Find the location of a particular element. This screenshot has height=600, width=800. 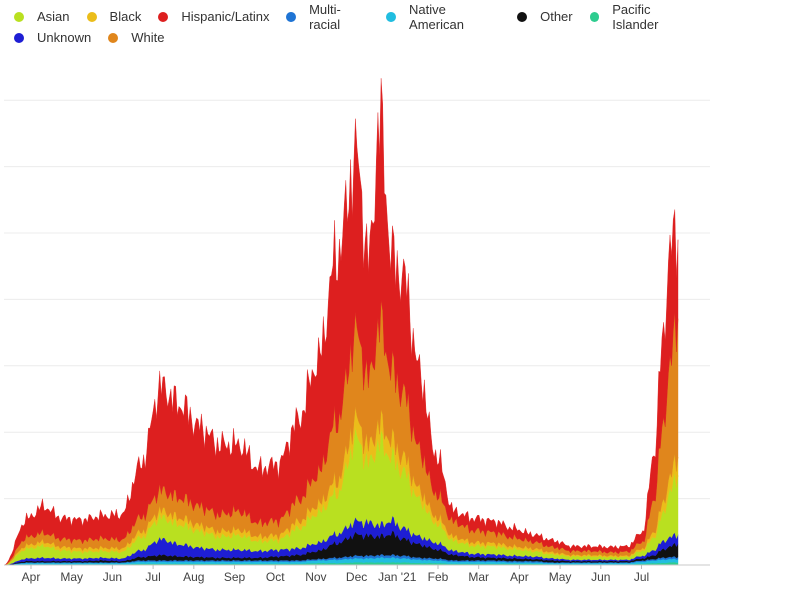

legend-label-asian: Asian is located at coordinates (53, 16).